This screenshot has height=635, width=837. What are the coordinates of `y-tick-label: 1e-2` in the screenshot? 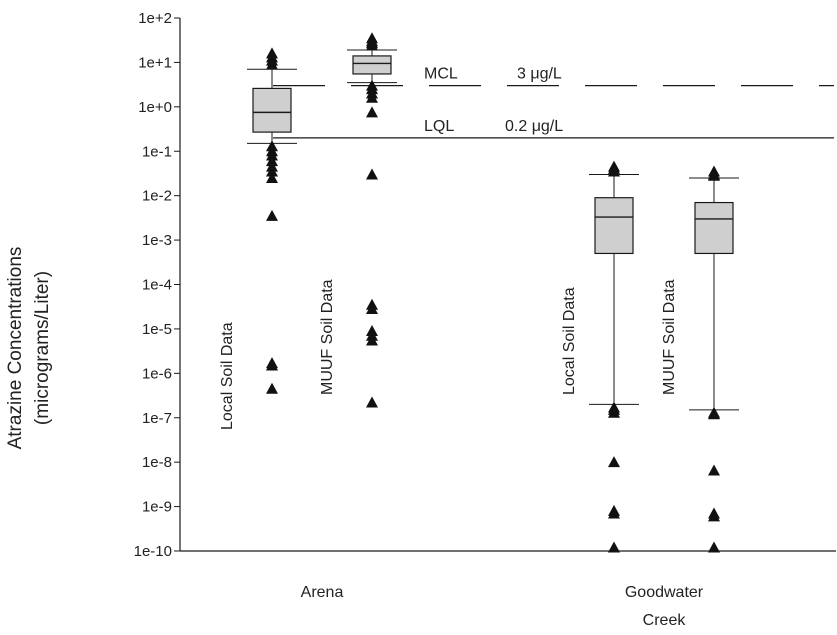 It's located at (157, 196).